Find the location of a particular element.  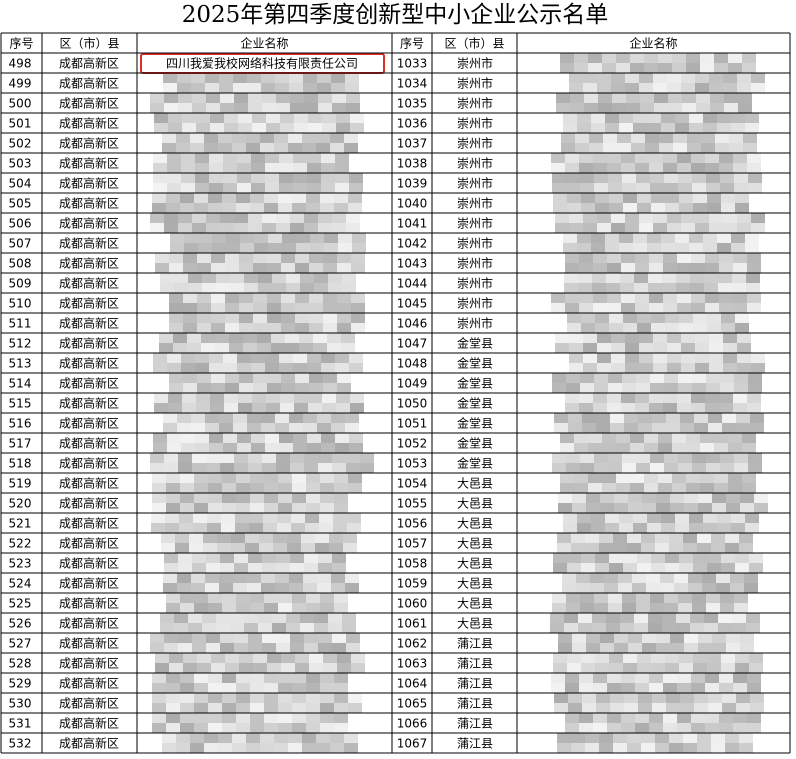

row-number: 1035 is located at coordinates (412, 104).